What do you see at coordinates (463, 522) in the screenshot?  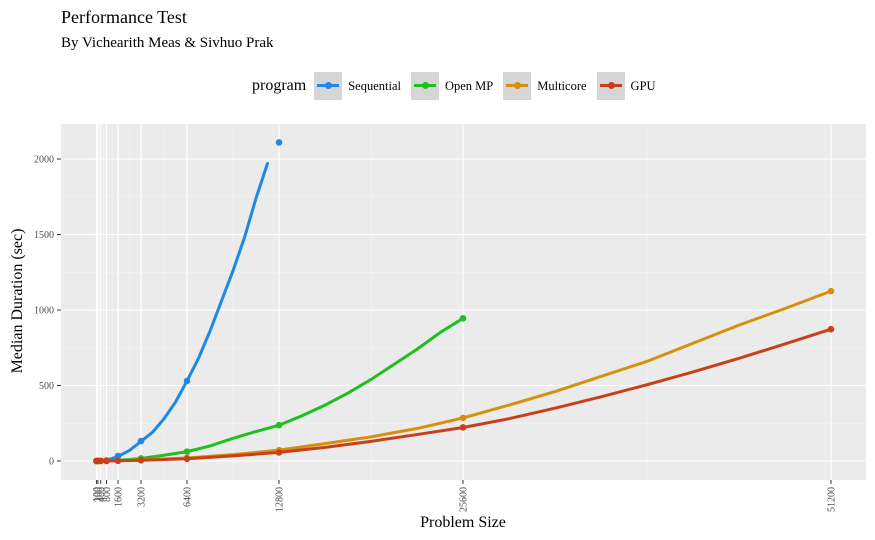 I see `x-axis-label: Problem Size` at bounding box center [463, 522].